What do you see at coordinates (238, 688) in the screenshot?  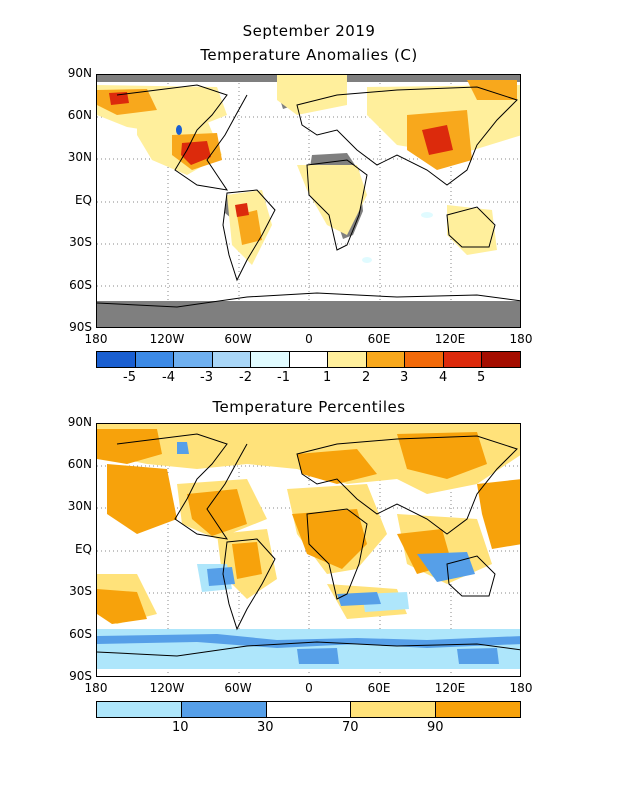 I see `bottom-lon-label: 60W` at bounding box center [238, 688].